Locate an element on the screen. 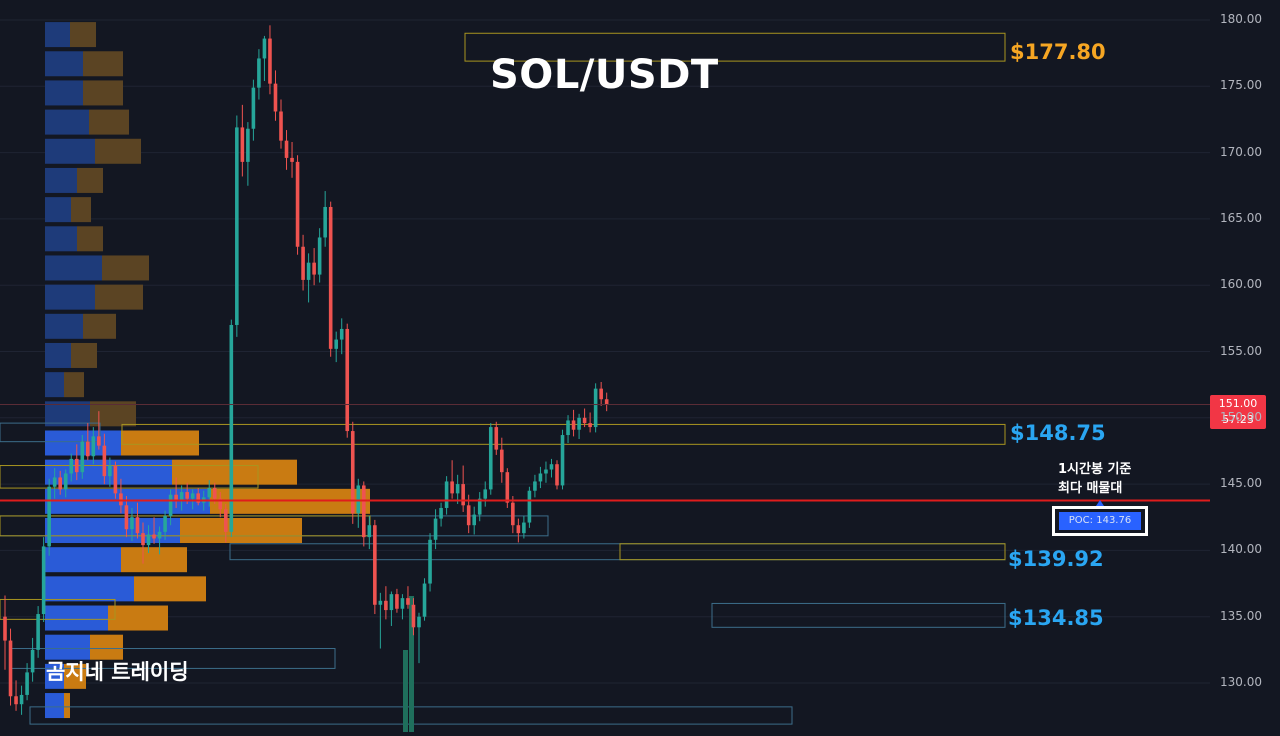  axis-tick-label: 150.00 is located at coordinates (1241, 416).